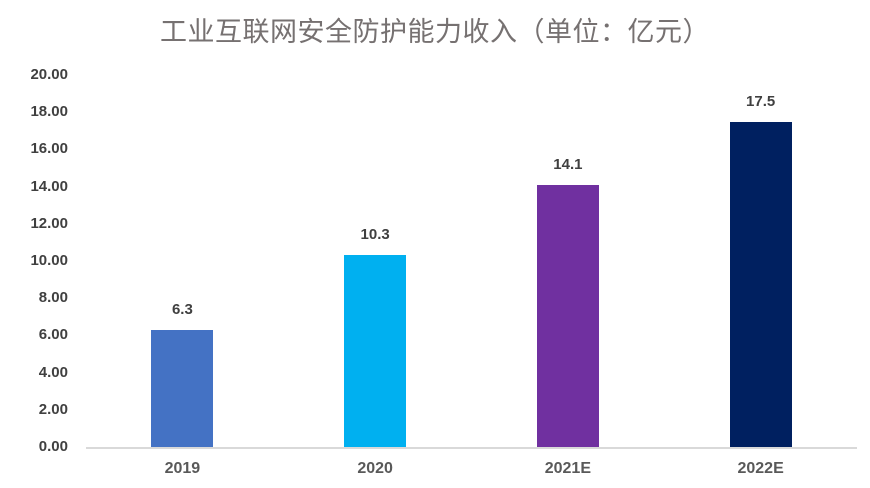 This screenshot has height=488, width=870. What do you see at coordinates (182, 388) in the screenshot?
I see `bar-2019` at bounding box center [182, 388].